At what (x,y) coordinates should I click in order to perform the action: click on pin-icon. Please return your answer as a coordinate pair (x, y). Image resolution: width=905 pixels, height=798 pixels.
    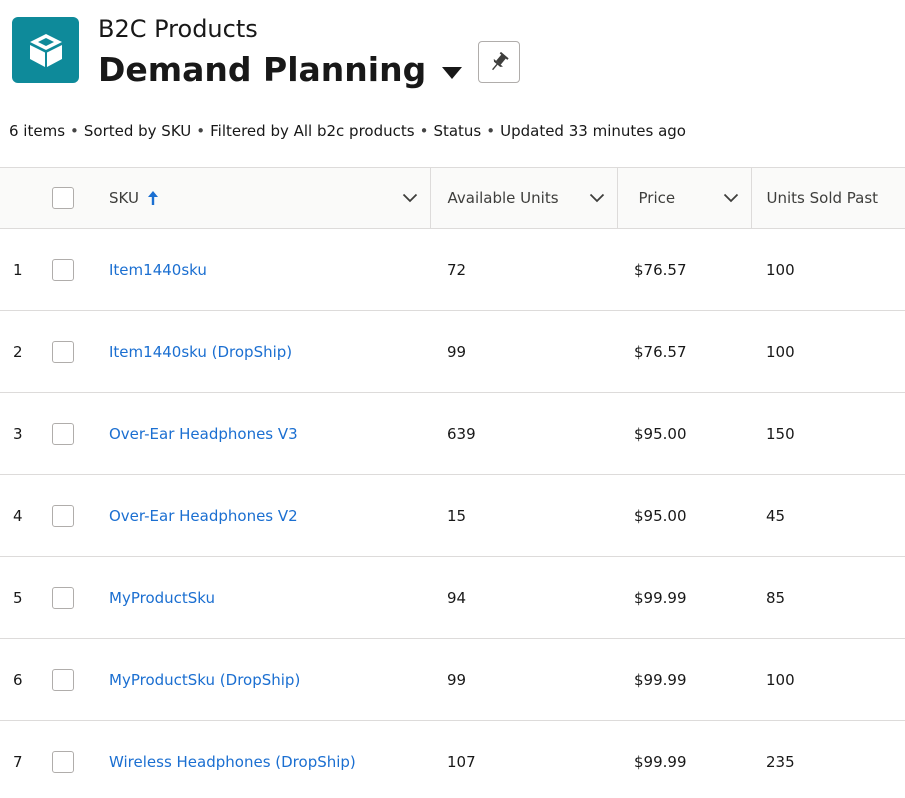
    Looking at the image, I should click on (500, 61).